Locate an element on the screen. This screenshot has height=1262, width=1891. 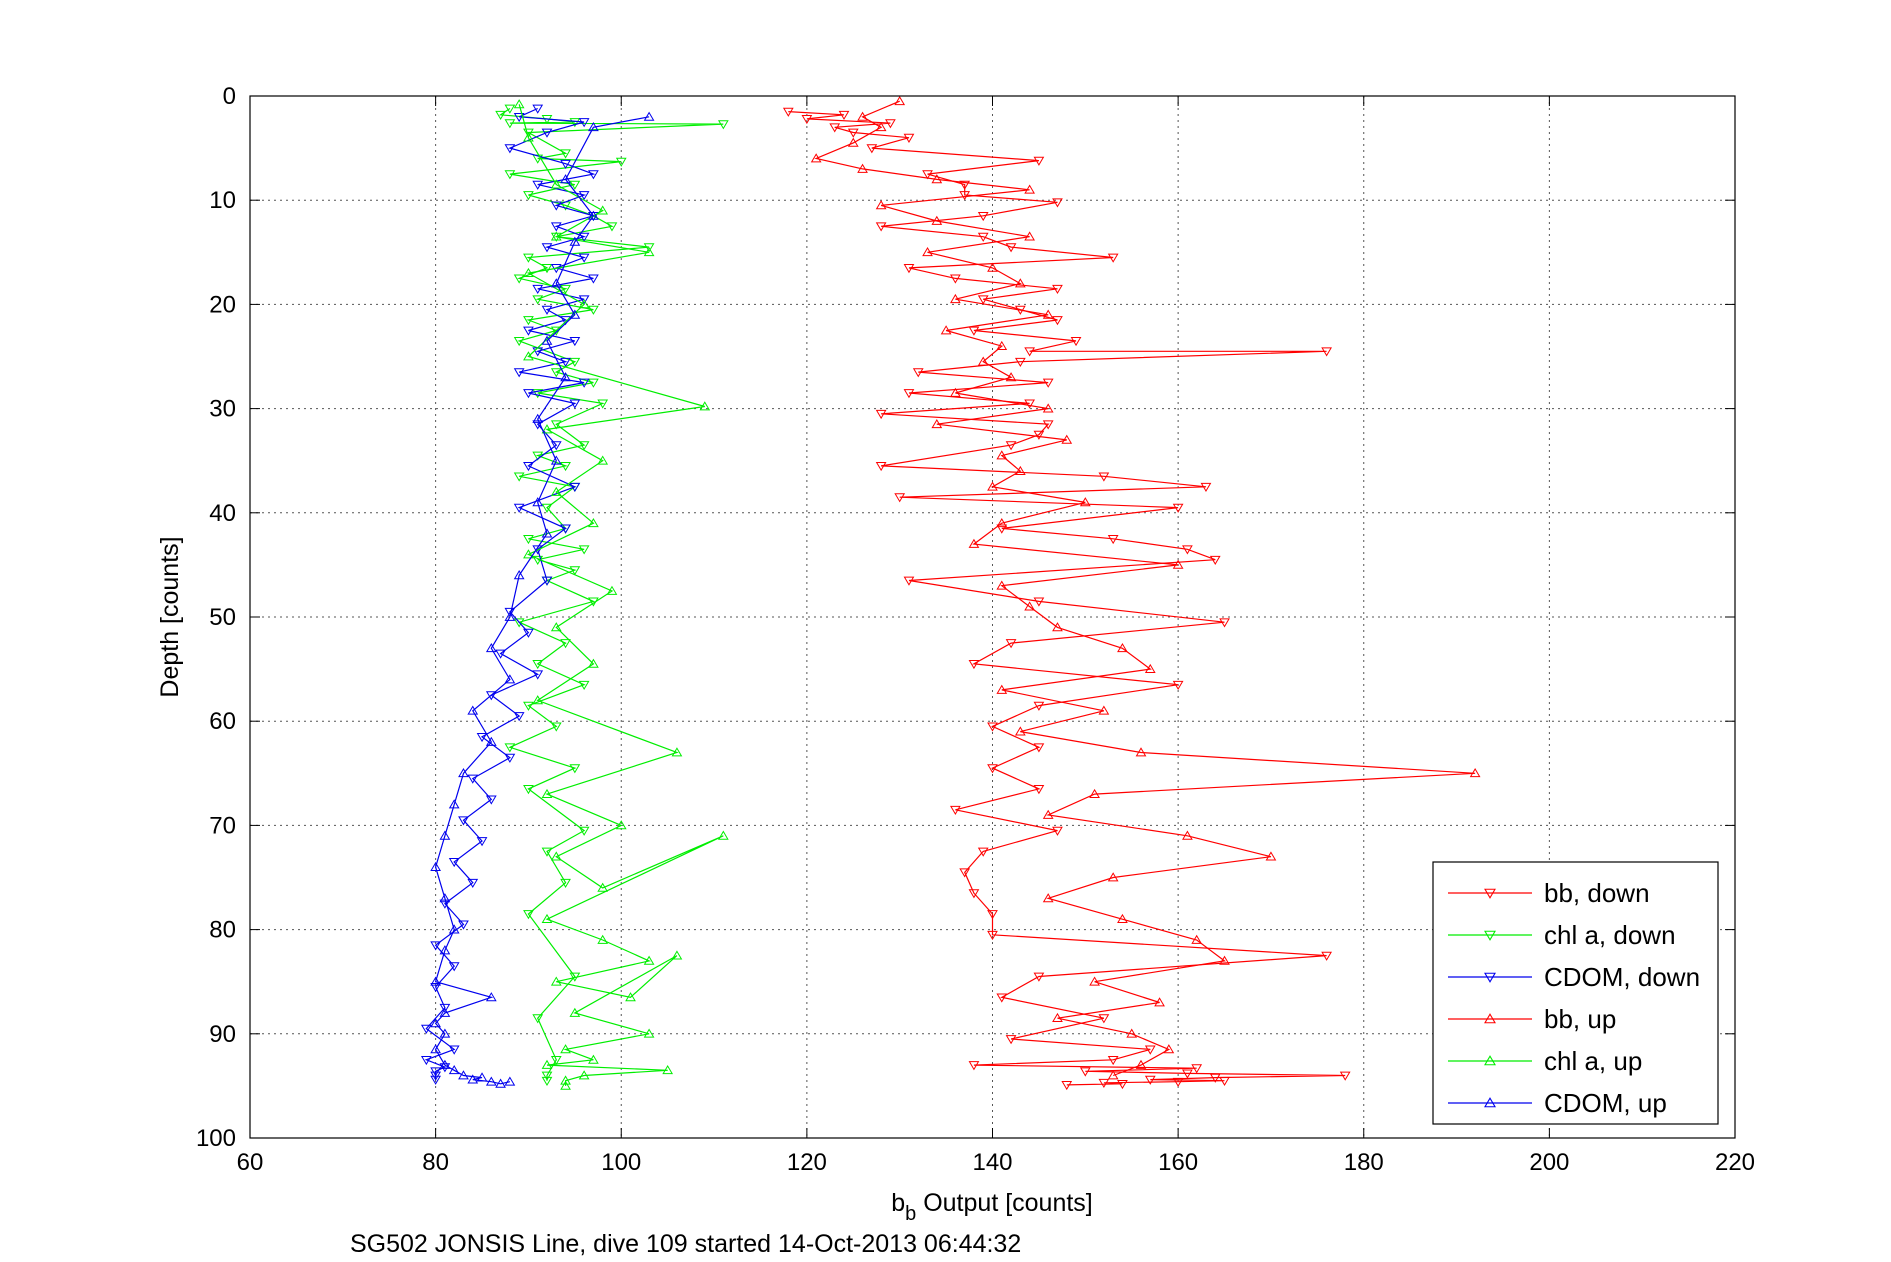
legend-label: chl a, up is located at coordinates (1593, 1061).